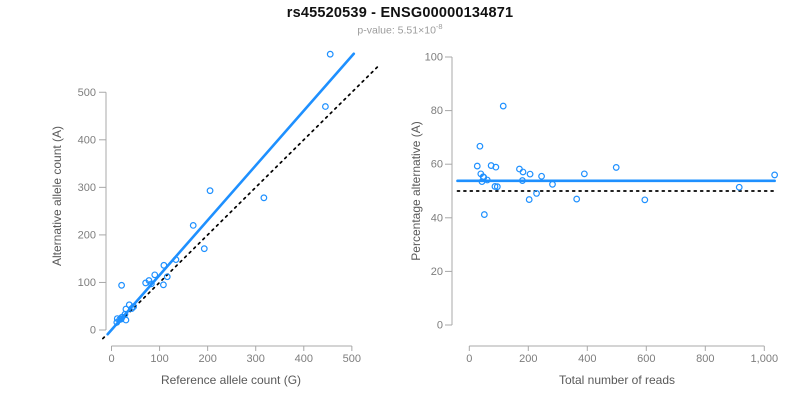  I want to click on p-value-subtitle: p-value: 5.51×10-8, so click(400, 29).